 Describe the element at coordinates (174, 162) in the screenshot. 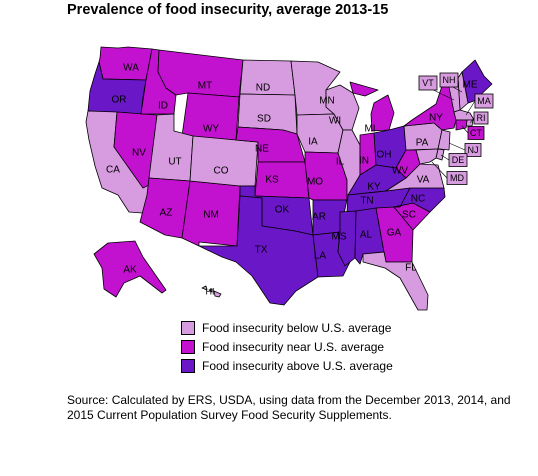

I see `state-label-ut: UT` at that location.